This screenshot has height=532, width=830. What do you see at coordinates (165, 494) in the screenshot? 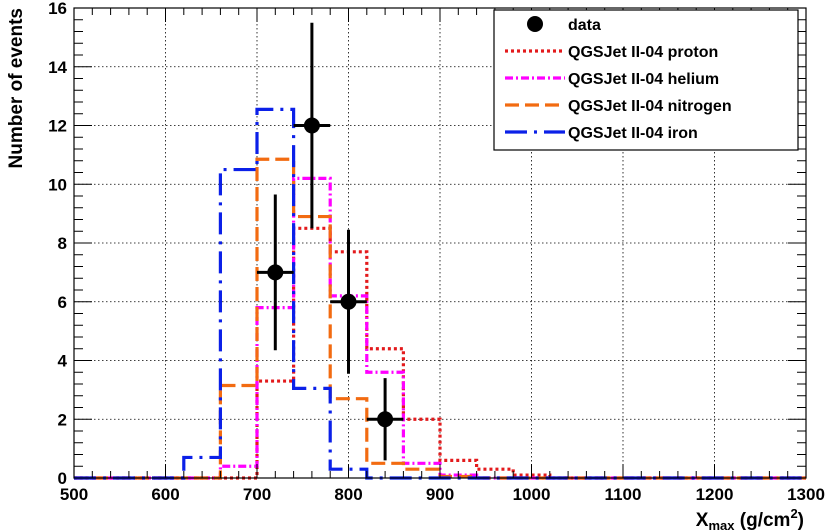
I see `x-tick-label: 600` at bounding box center [165, 494].